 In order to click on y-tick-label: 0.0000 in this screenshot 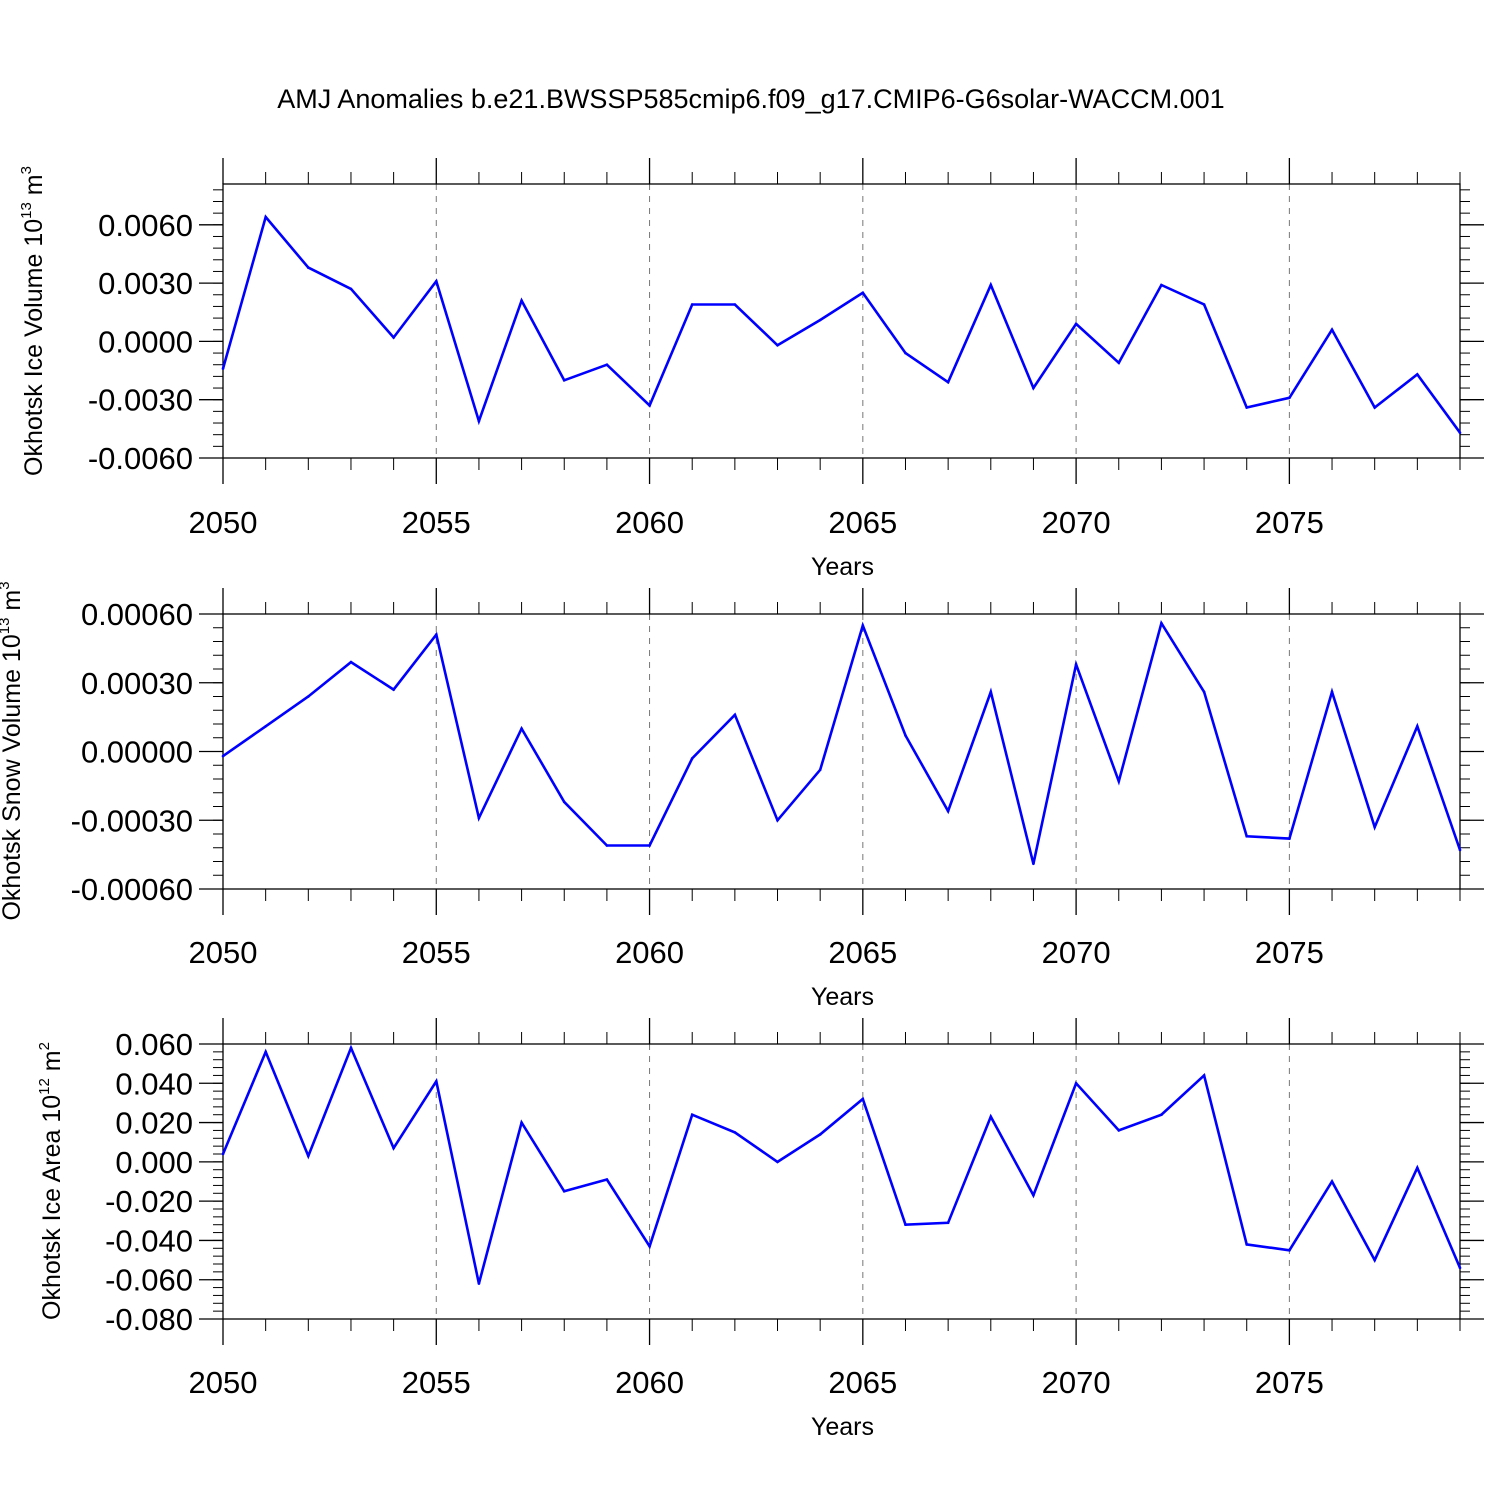, I will do `click(145, 341)`.